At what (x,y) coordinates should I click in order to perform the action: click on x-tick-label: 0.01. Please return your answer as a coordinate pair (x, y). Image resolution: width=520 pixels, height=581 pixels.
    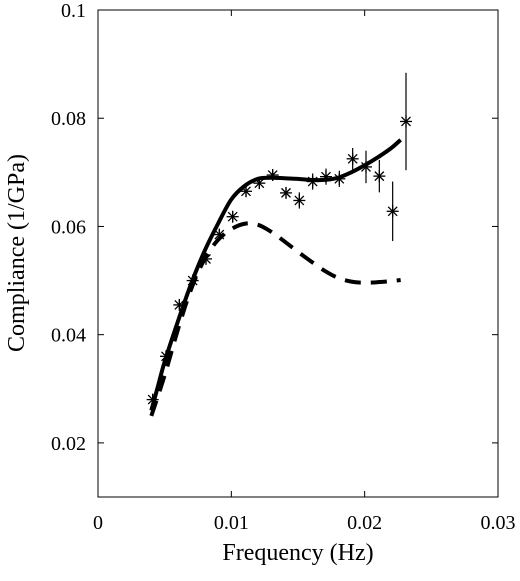
    Looking at the image, I should click on (231, 523).